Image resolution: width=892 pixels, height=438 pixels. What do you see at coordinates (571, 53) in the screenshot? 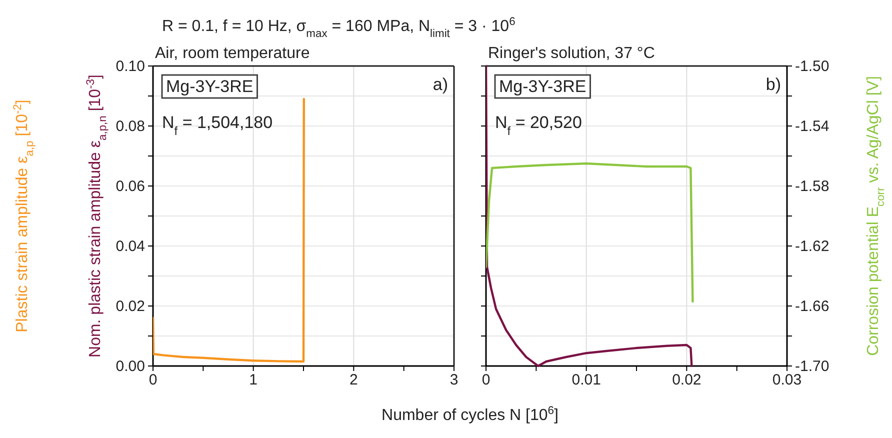
I see `chart-subtitle: Ringer's solution, 37 °C` at bounding box center [571, 53].